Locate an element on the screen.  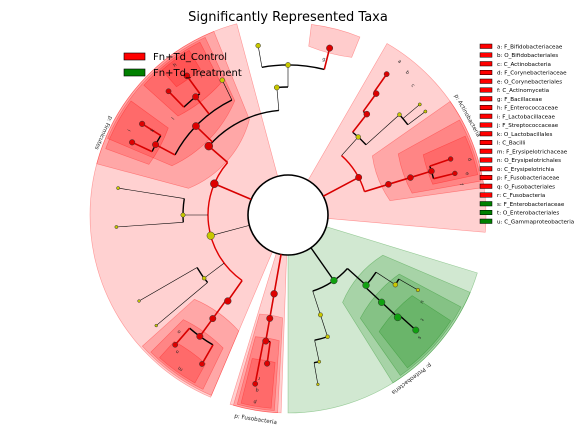
clade-letter-l: l is located at coordinates (173, 118).